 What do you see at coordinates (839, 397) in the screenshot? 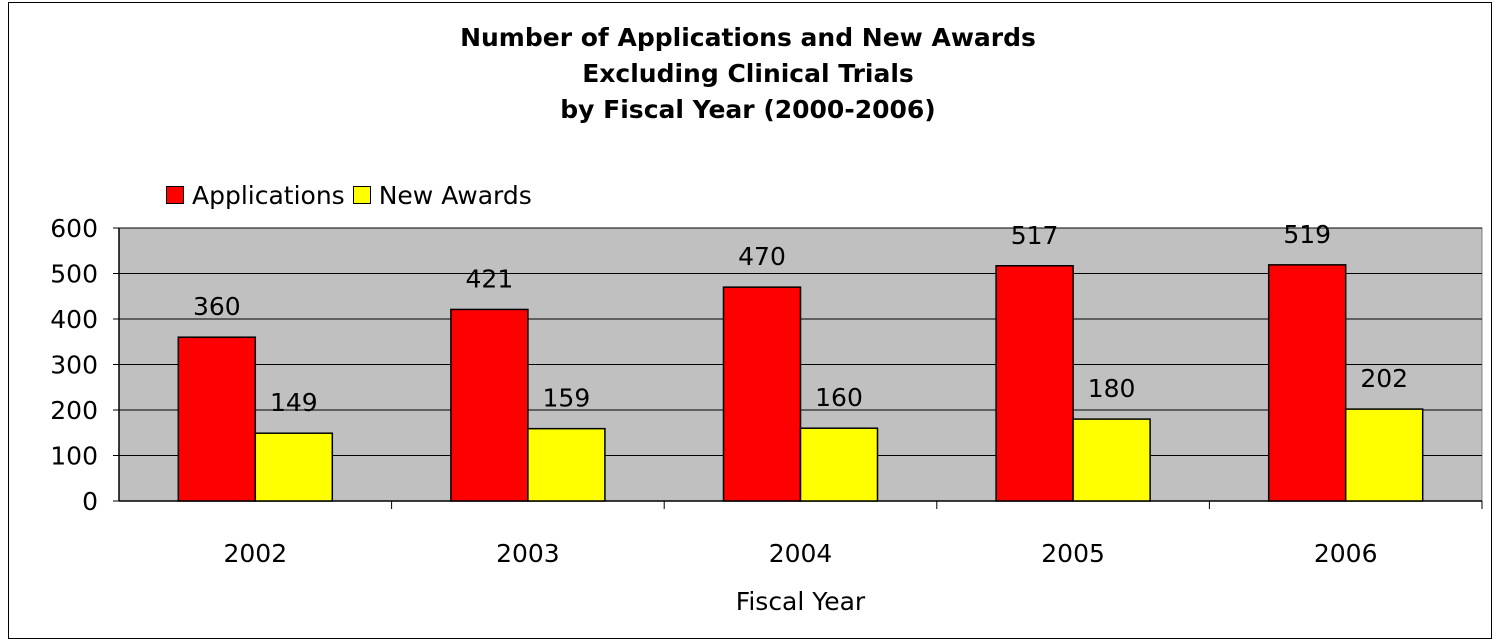
I see `data-label-new-awards: 160` at bounding box center [839, 397].